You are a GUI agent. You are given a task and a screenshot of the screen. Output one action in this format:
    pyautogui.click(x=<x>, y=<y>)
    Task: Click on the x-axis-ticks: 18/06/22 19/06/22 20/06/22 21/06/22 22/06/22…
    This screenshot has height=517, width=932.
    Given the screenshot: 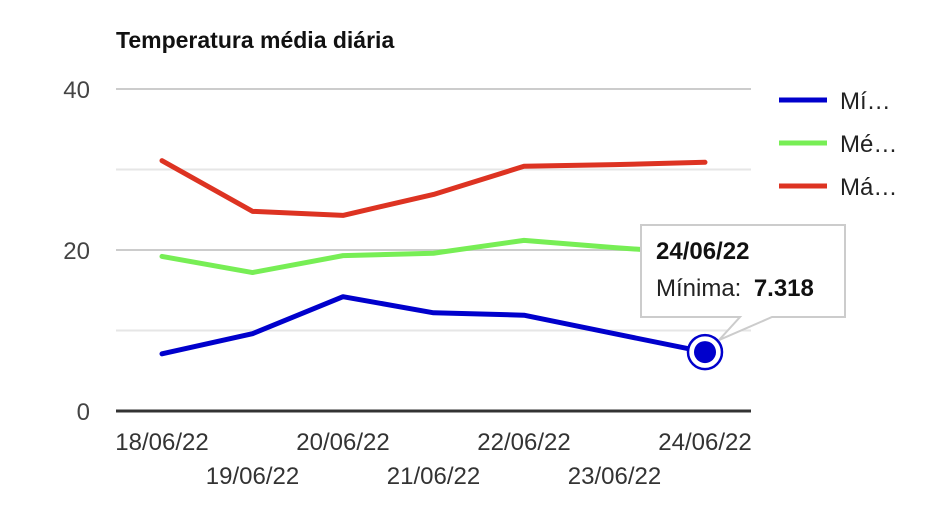 What is the action you would take?
    pyautogui.click(x=433, y=459)
    